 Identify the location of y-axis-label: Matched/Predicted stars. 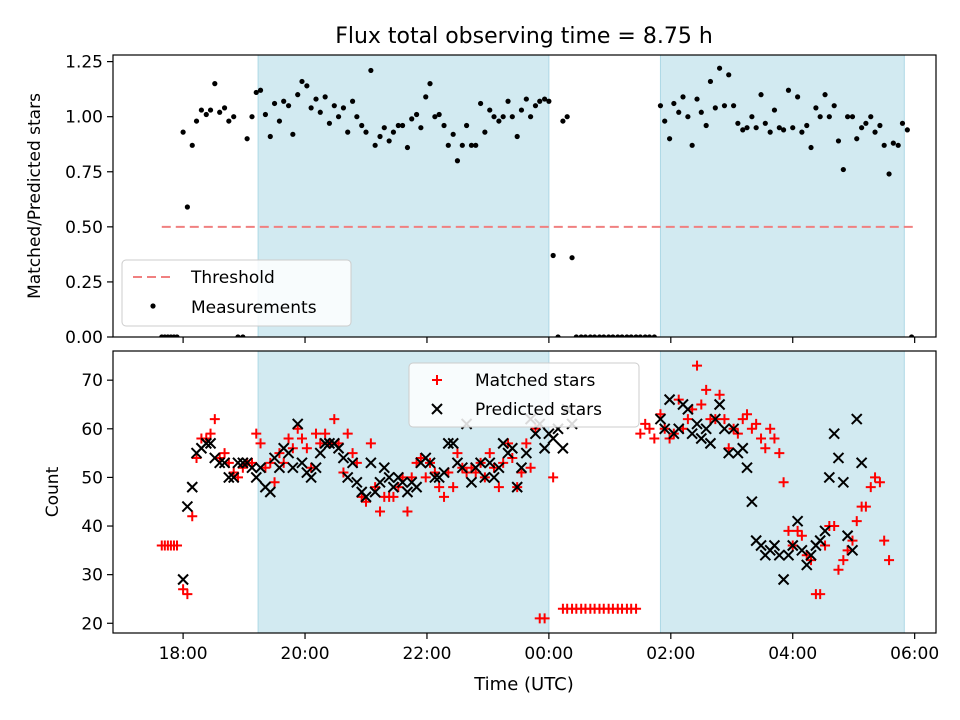
(35, 196).